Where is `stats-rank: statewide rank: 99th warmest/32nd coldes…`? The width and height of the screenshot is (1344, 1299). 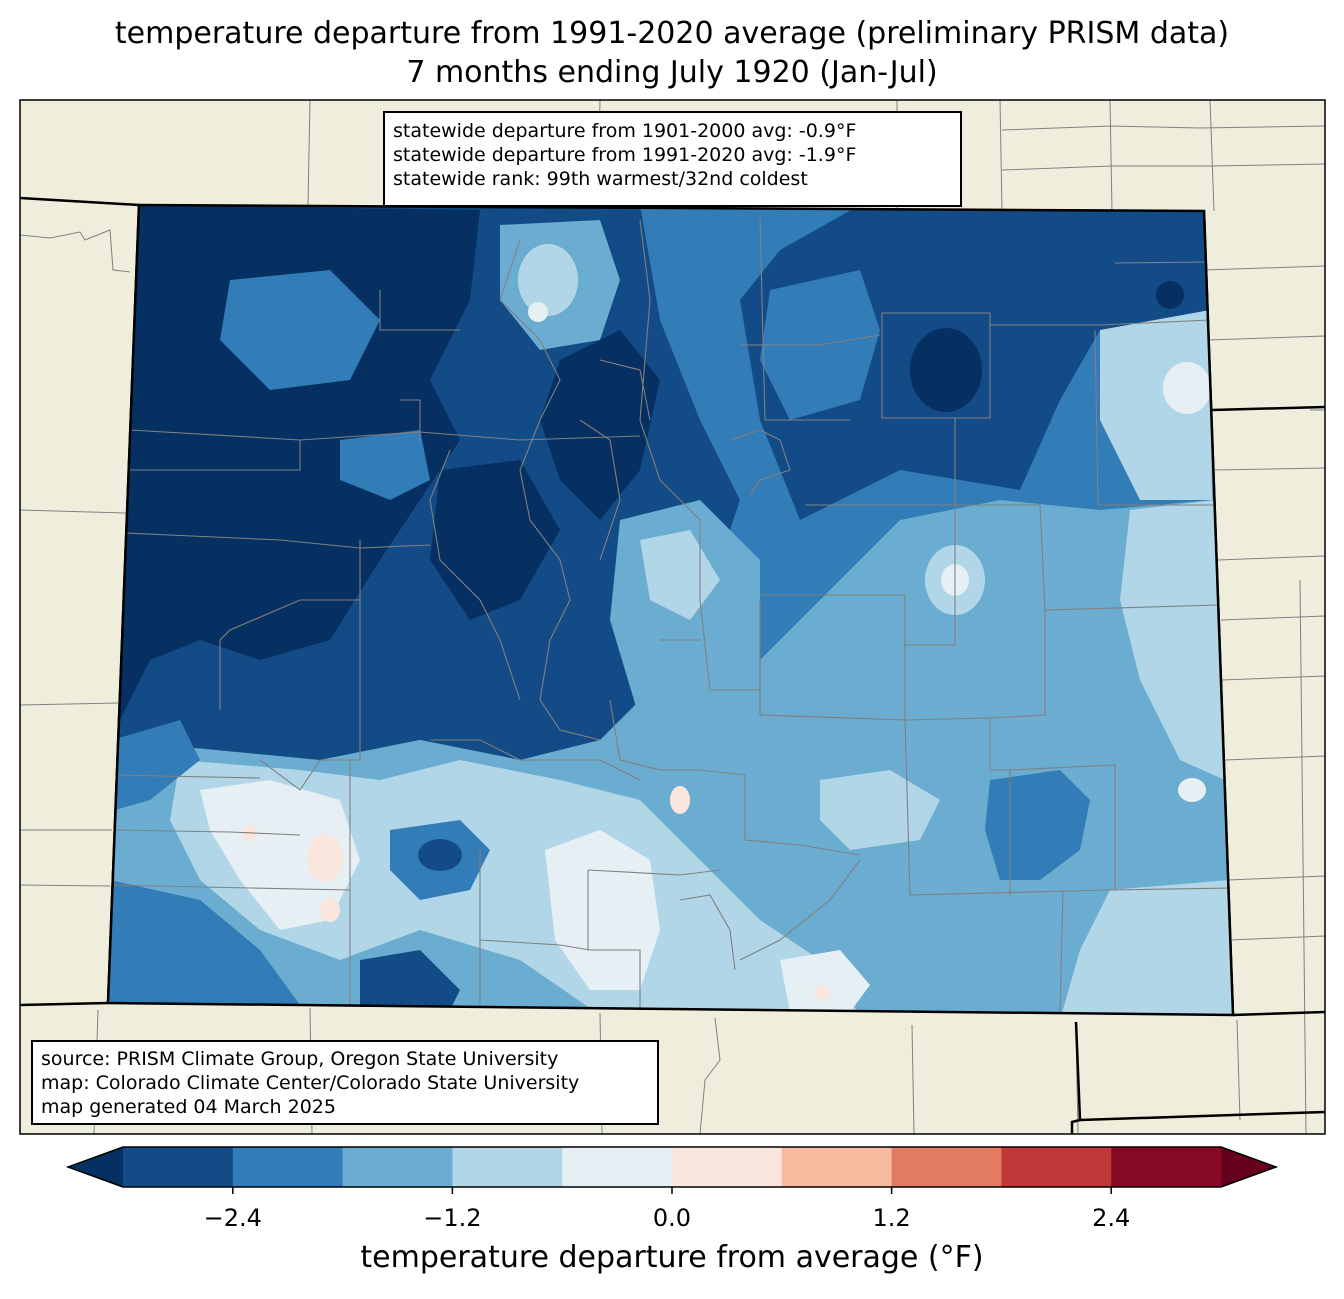 stats-rank: statewide rank: 99th warmest/32nd coldes… is located at coordinates (600, 179).